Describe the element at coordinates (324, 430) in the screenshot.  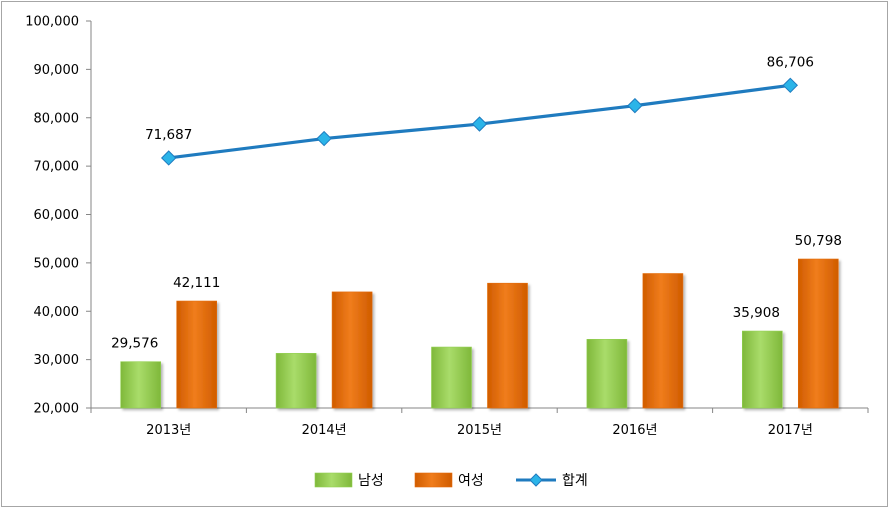
I see `x-tick-label: 2014년` at that location.